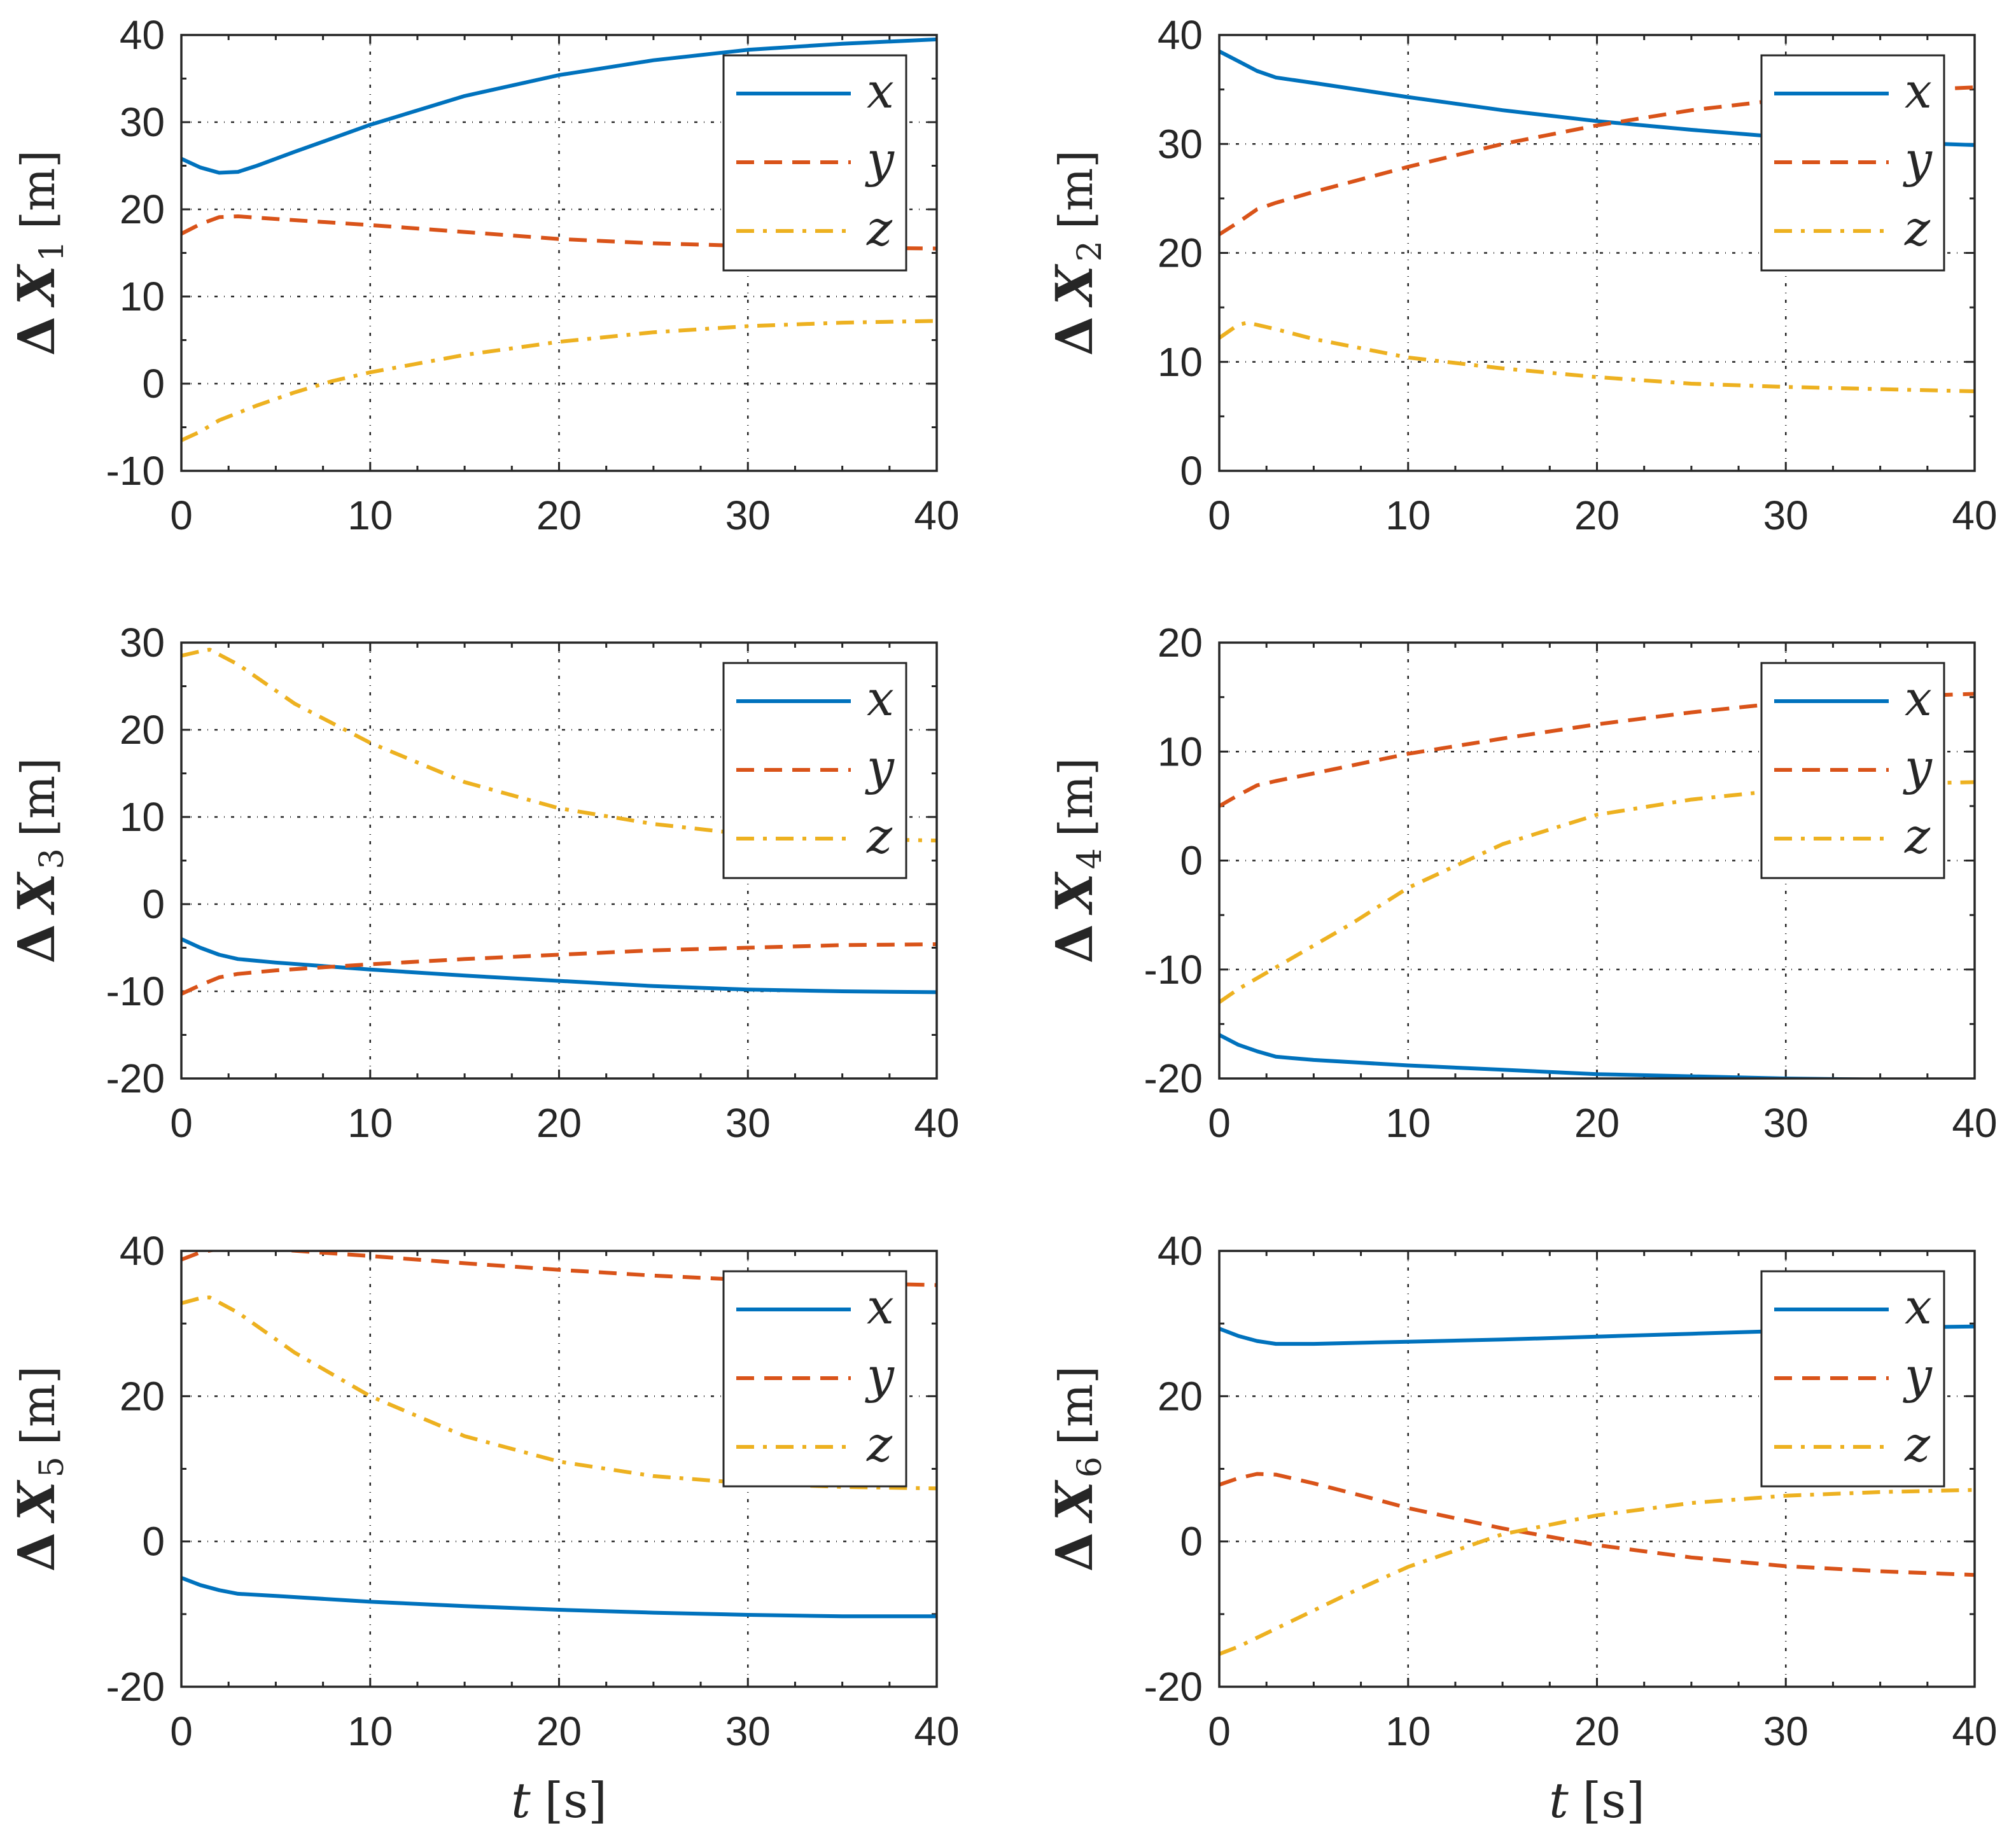 This screenshot has height=1842, width=2016. I want to click on y-axis-label: ΔX4 [m], so click(1076, 861).